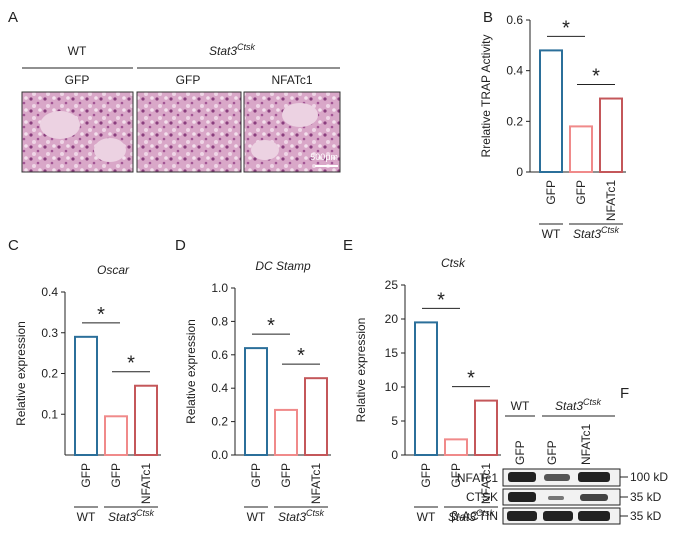 This screenshot has height=535, width=700. Describe the element at coordinates (488, 17) in the screenshot. I see `panel-label: B` at that location.